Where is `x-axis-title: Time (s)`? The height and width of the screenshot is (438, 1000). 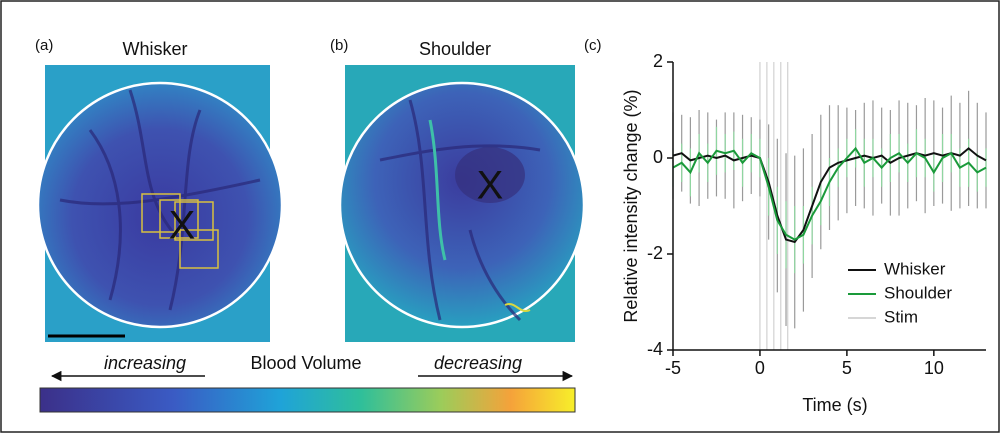 x-axis-title: Time (s) is located at coordinates (834, 405).